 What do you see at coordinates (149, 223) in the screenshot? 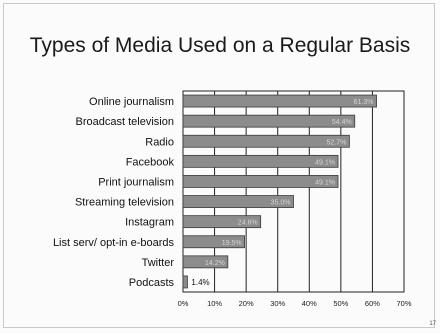
I see `category-label: Instagram` at bounding box center [149, 223].